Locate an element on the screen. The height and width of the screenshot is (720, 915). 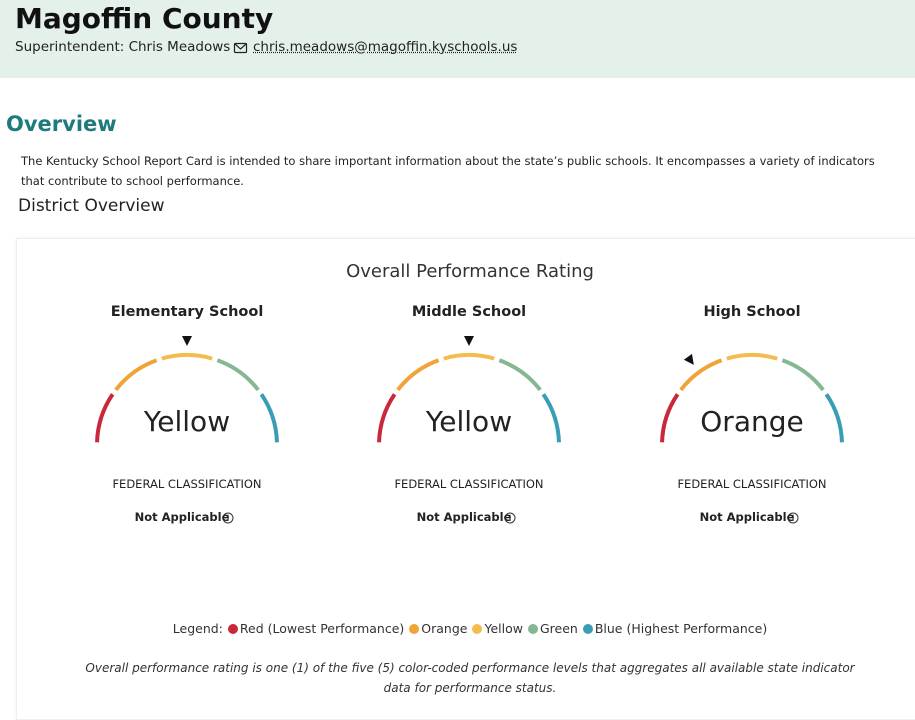
mail-icon is located at coordinates (241, 48).